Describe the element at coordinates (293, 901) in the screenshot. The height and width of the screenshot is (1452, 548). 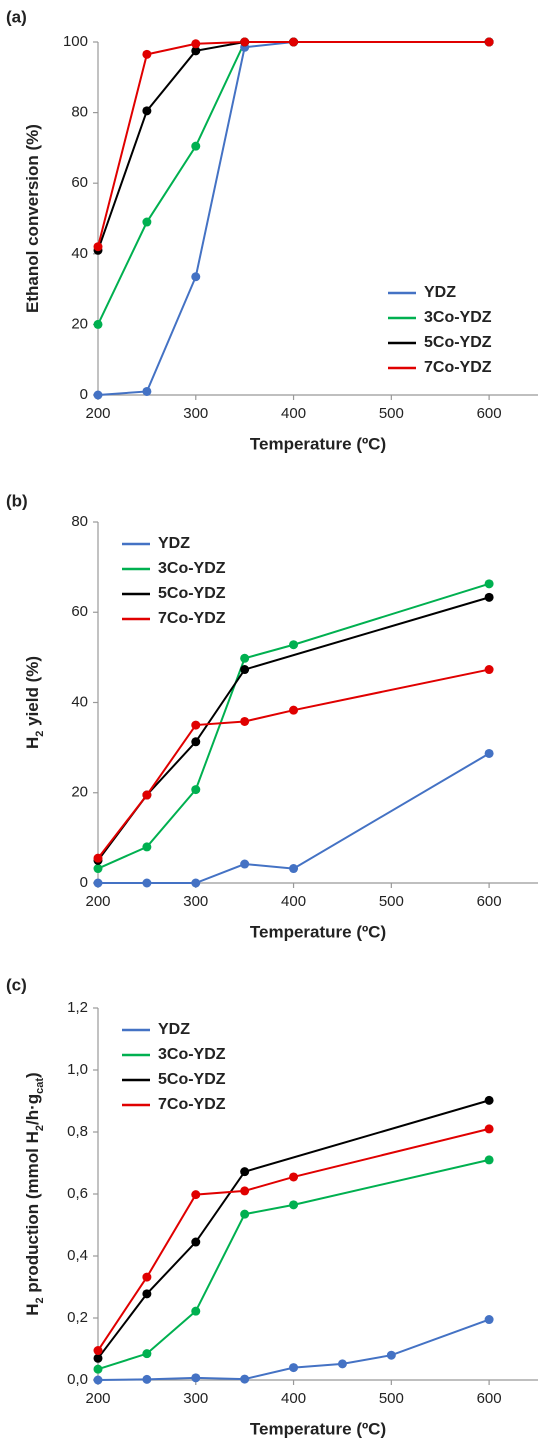
I see `x-tick-label: 400` at that location.